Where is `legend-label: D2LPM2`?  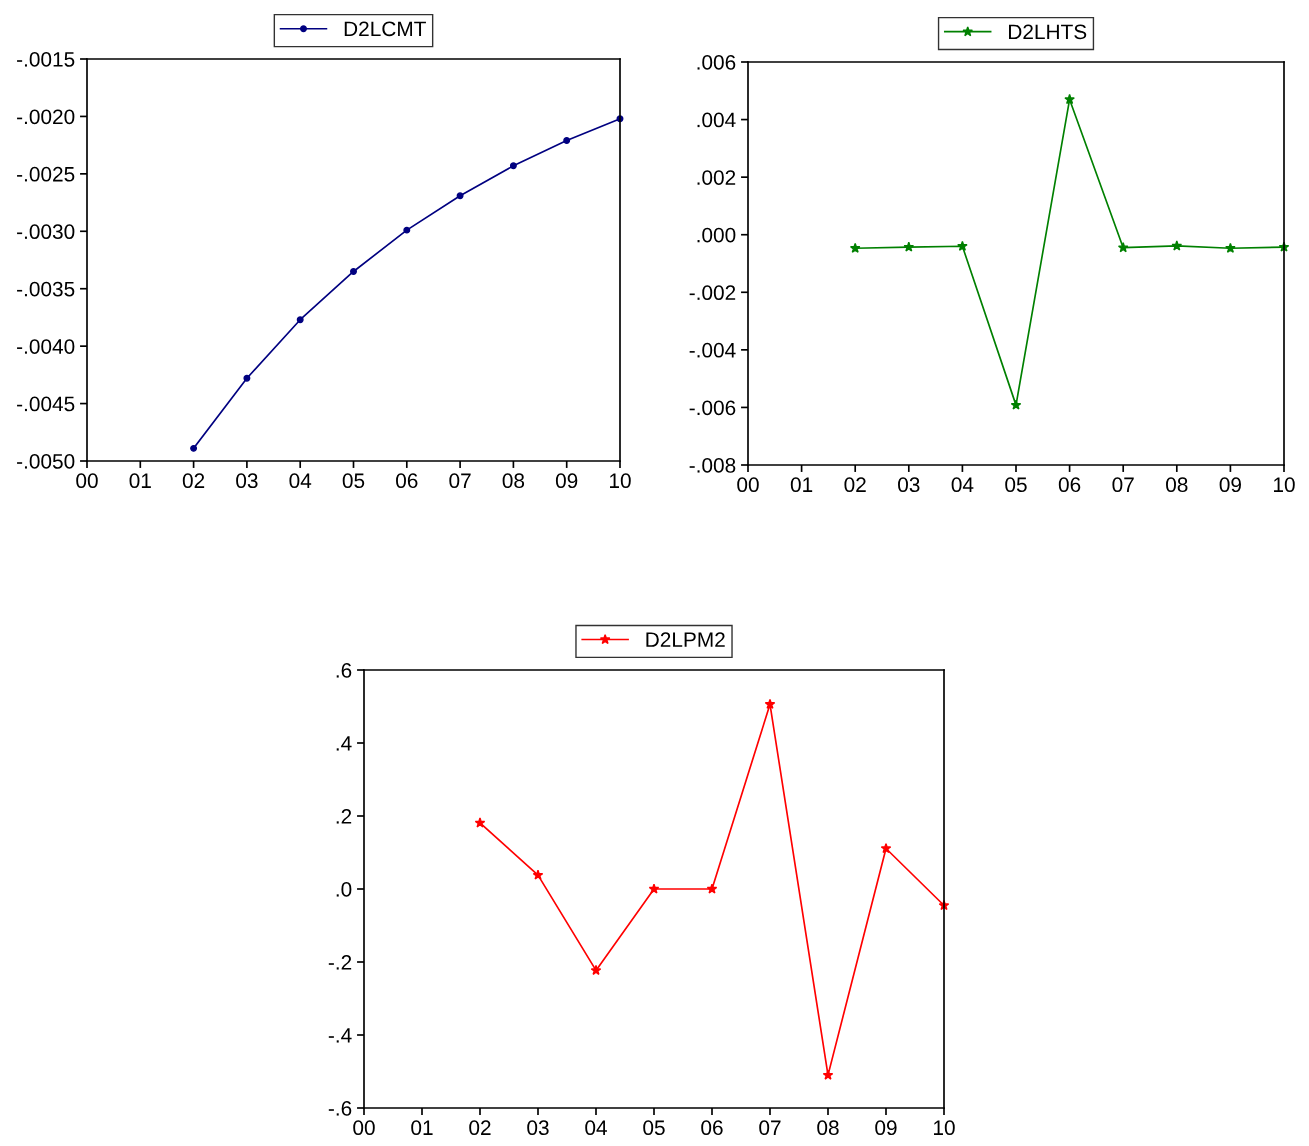 legend-label: D2LPM2 is located at coordinates (685, 639).